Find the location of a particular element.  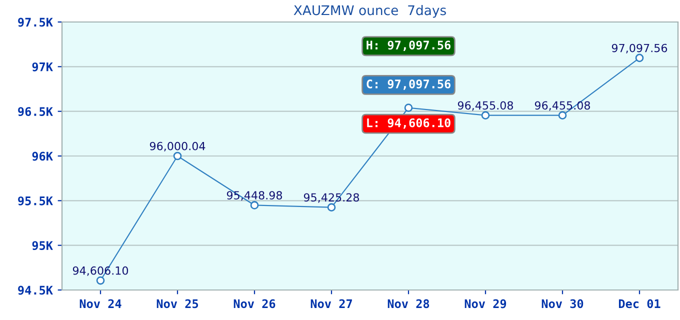

y-tick-label: 96K is located at coordinates (42, 156).